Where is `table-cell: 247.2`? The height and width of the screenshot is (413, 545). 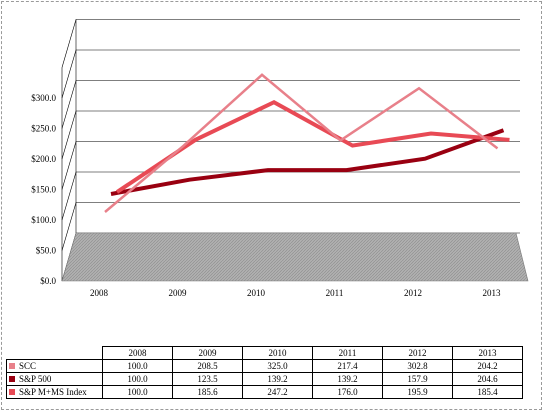
table-cell: 247.2 is located at coordinates (277, 392).